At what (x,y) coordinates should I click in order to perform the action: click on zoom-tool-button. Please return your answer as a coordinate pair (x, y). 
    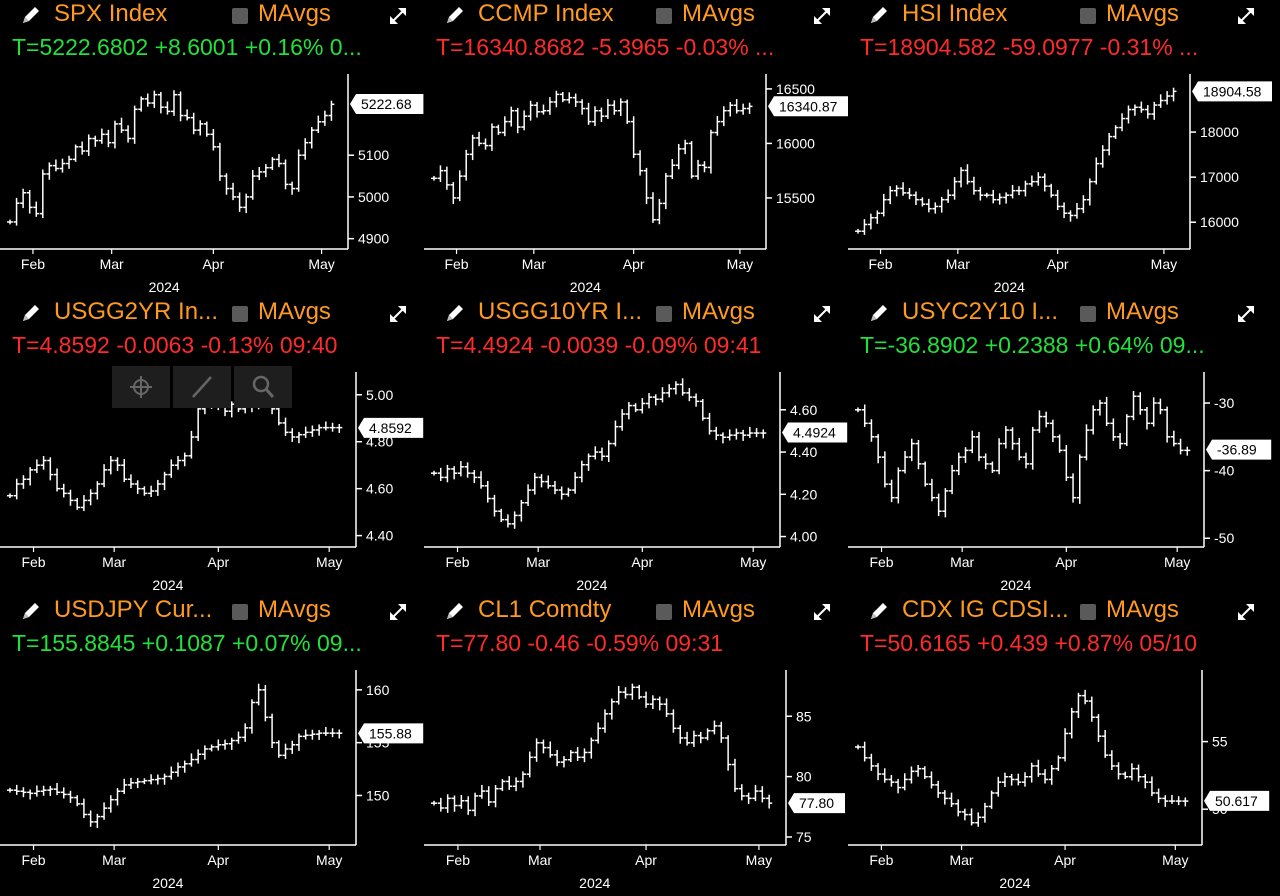
    Looking at the image, I should click on (263, 387).